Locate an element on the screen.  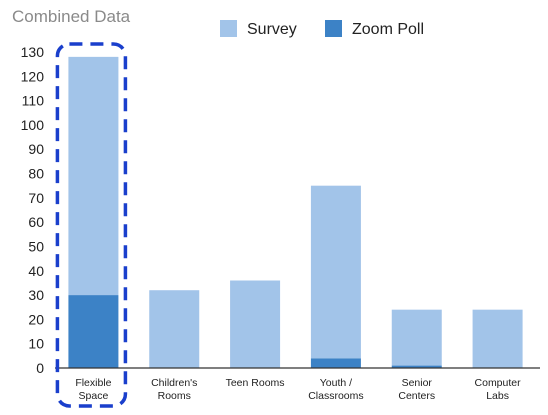
y-tick-label: 0 is located at coordinates (40, 368).